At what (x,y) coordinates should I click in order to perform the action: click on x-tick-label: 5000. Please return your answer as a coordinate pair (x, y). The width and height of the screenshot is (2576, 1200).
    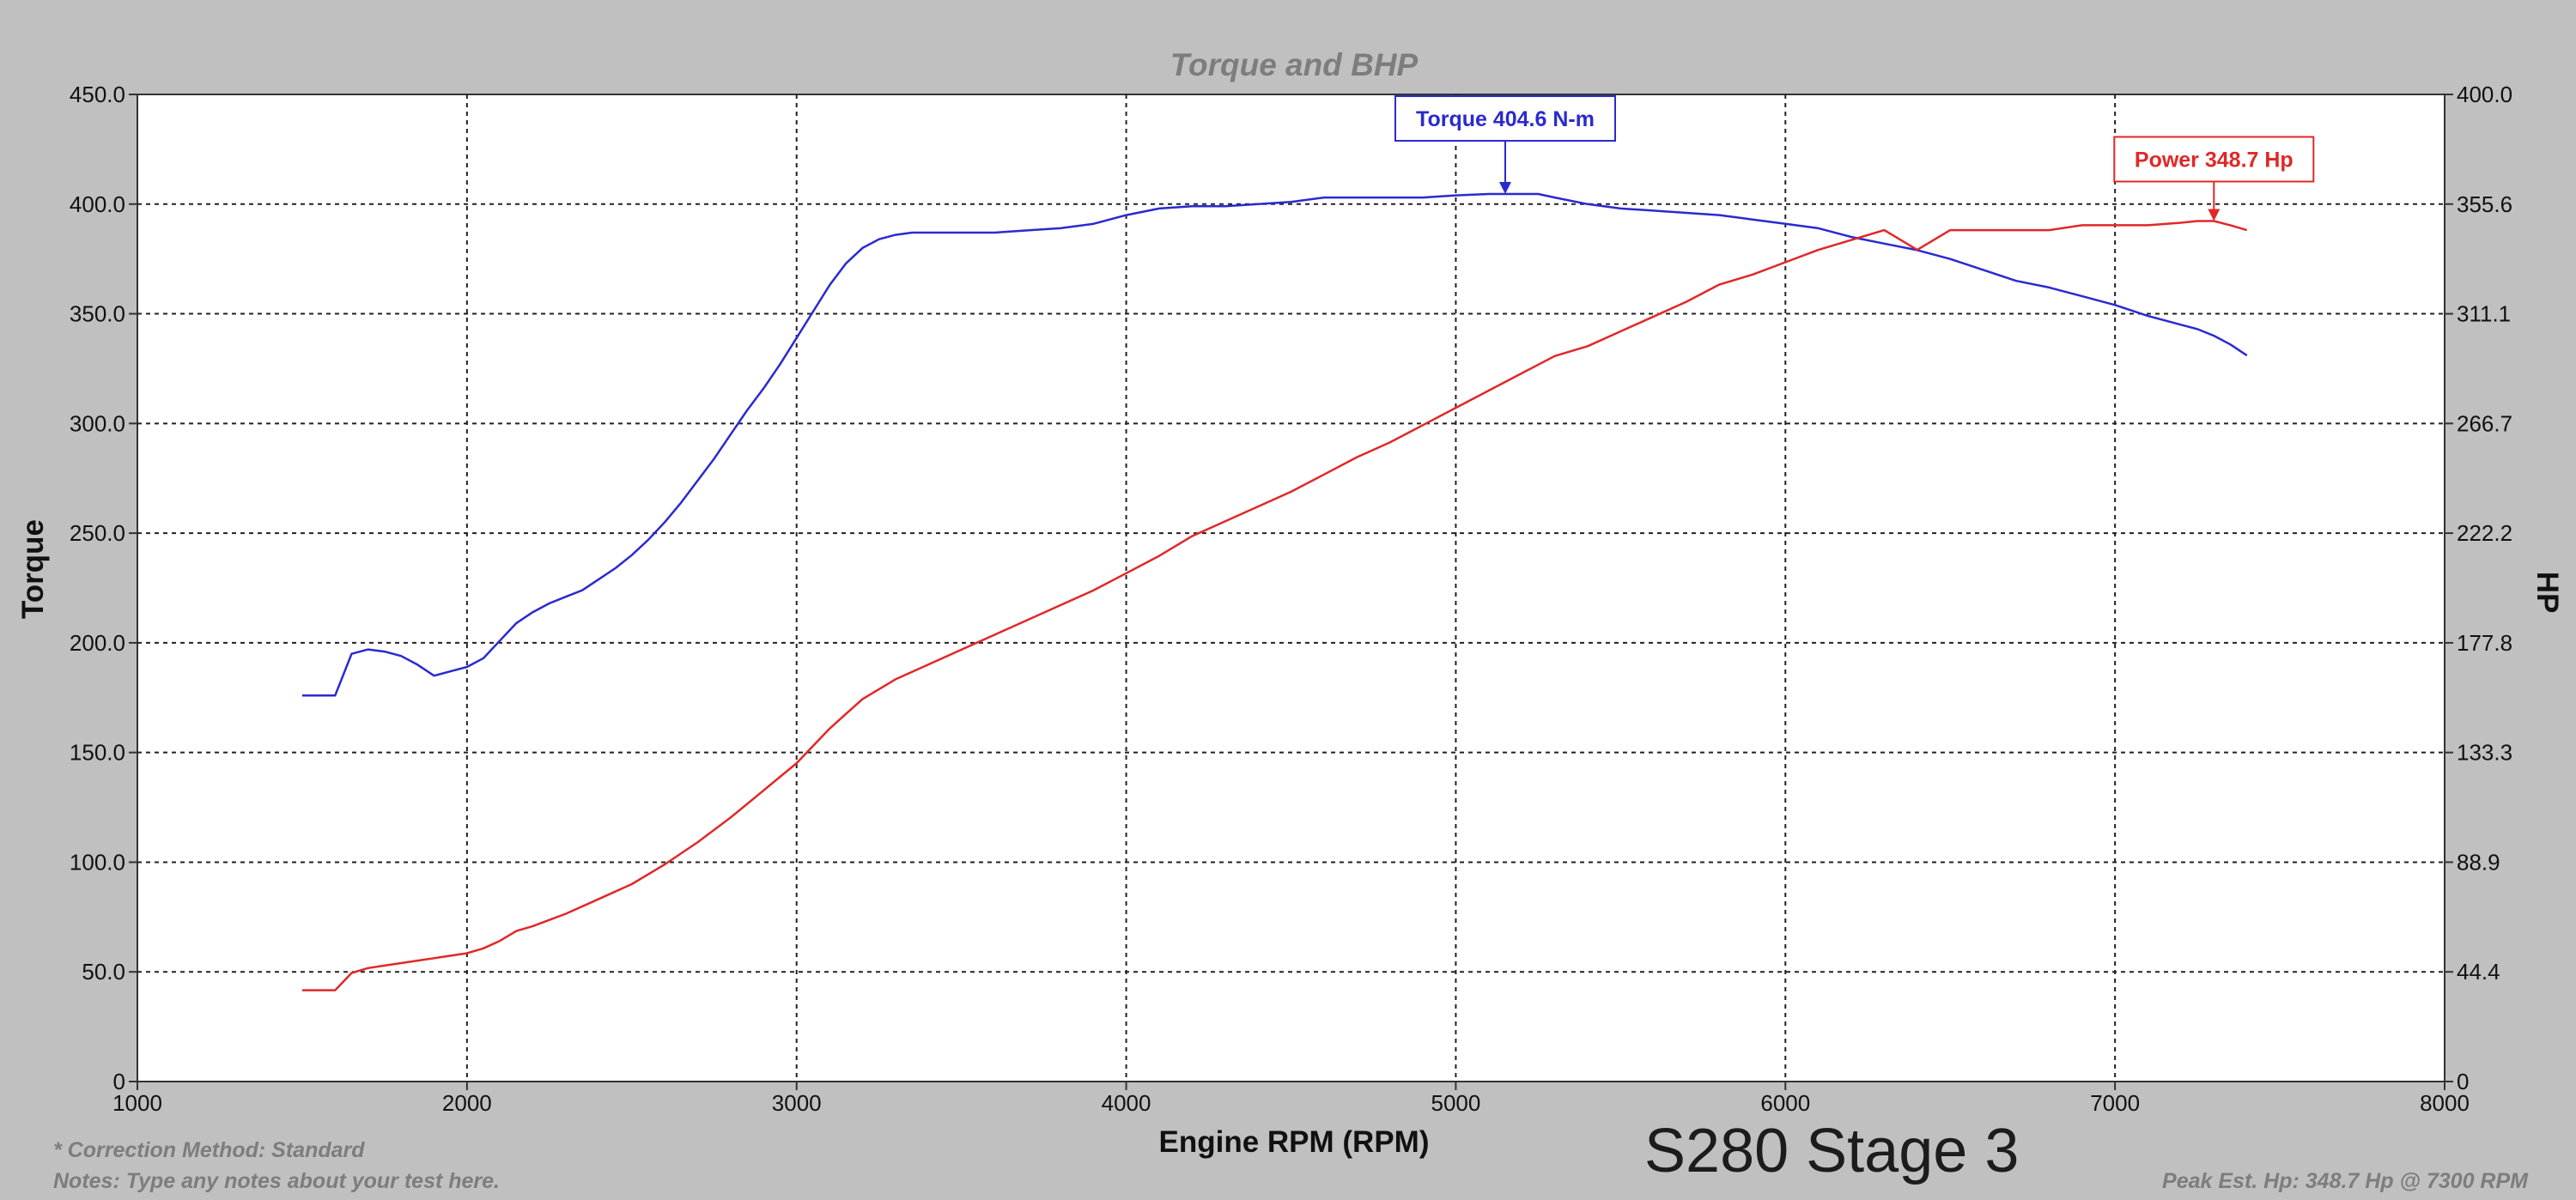
    Looking at the image, I should click on (1456, 1103).